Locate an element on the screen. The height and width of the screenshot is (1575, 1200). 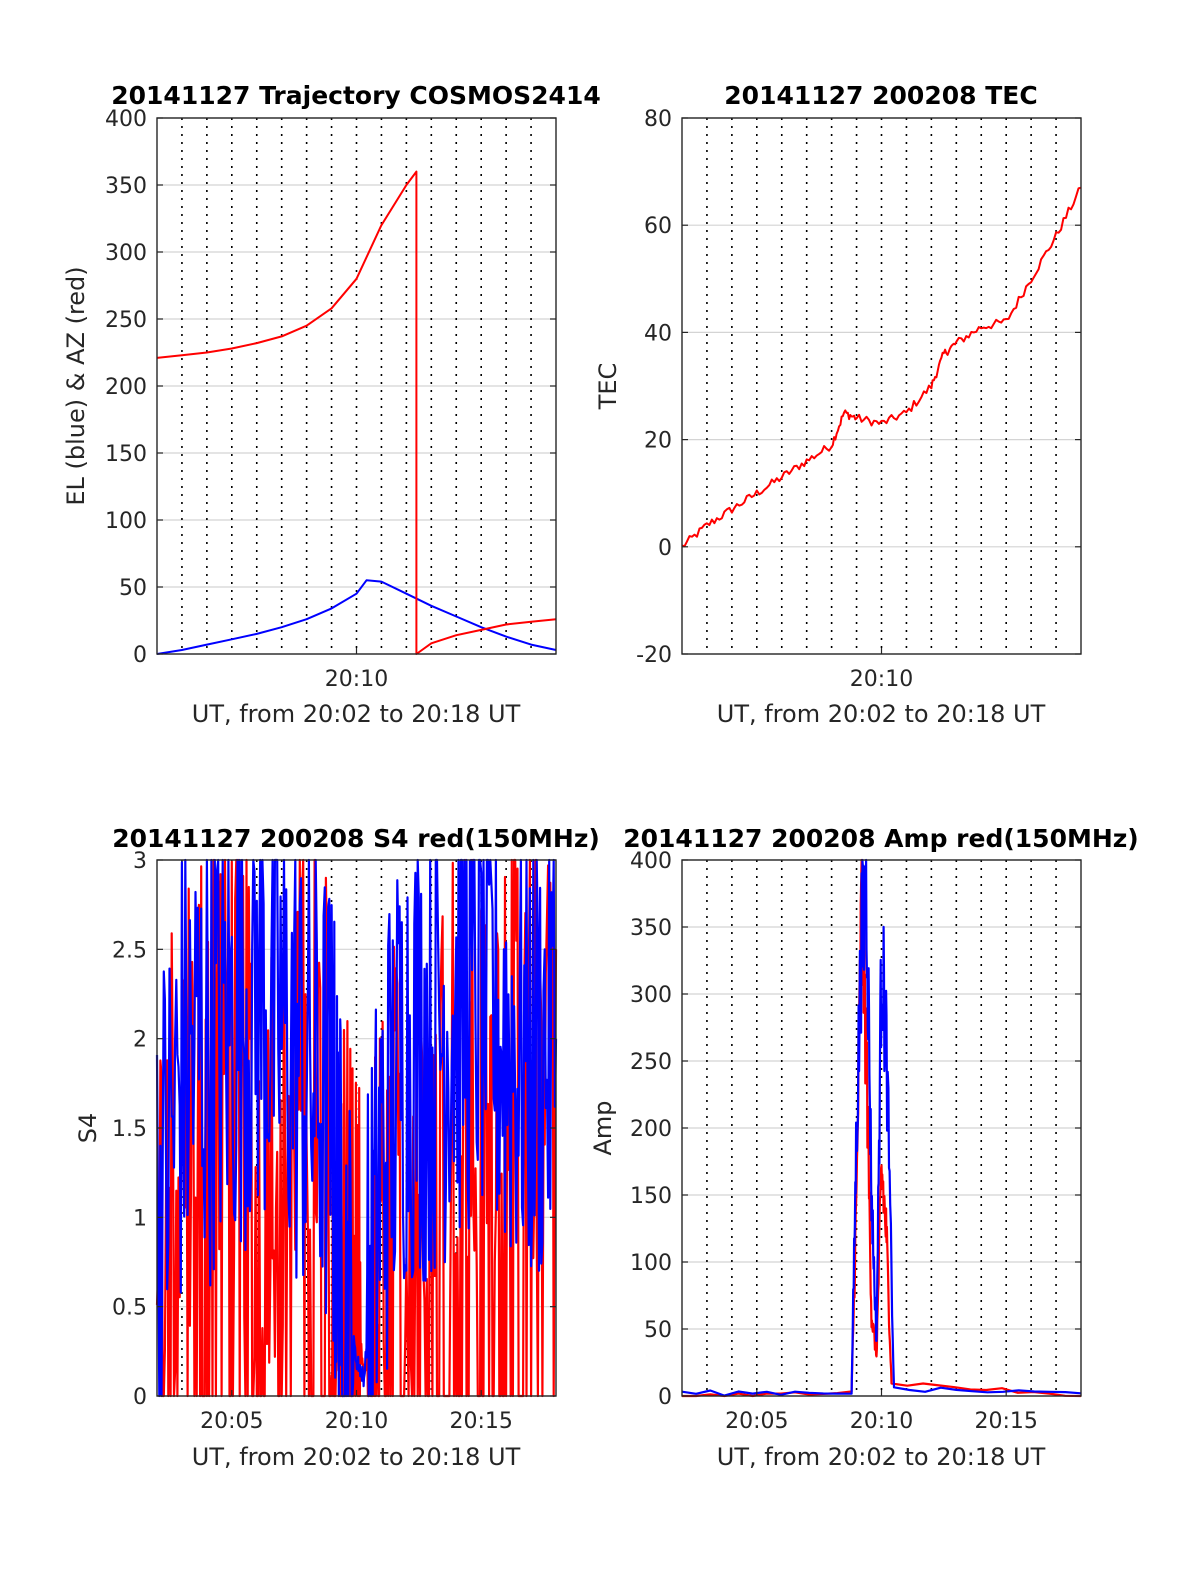
y-tick-label: 3 is located at coordinates (140, 861).